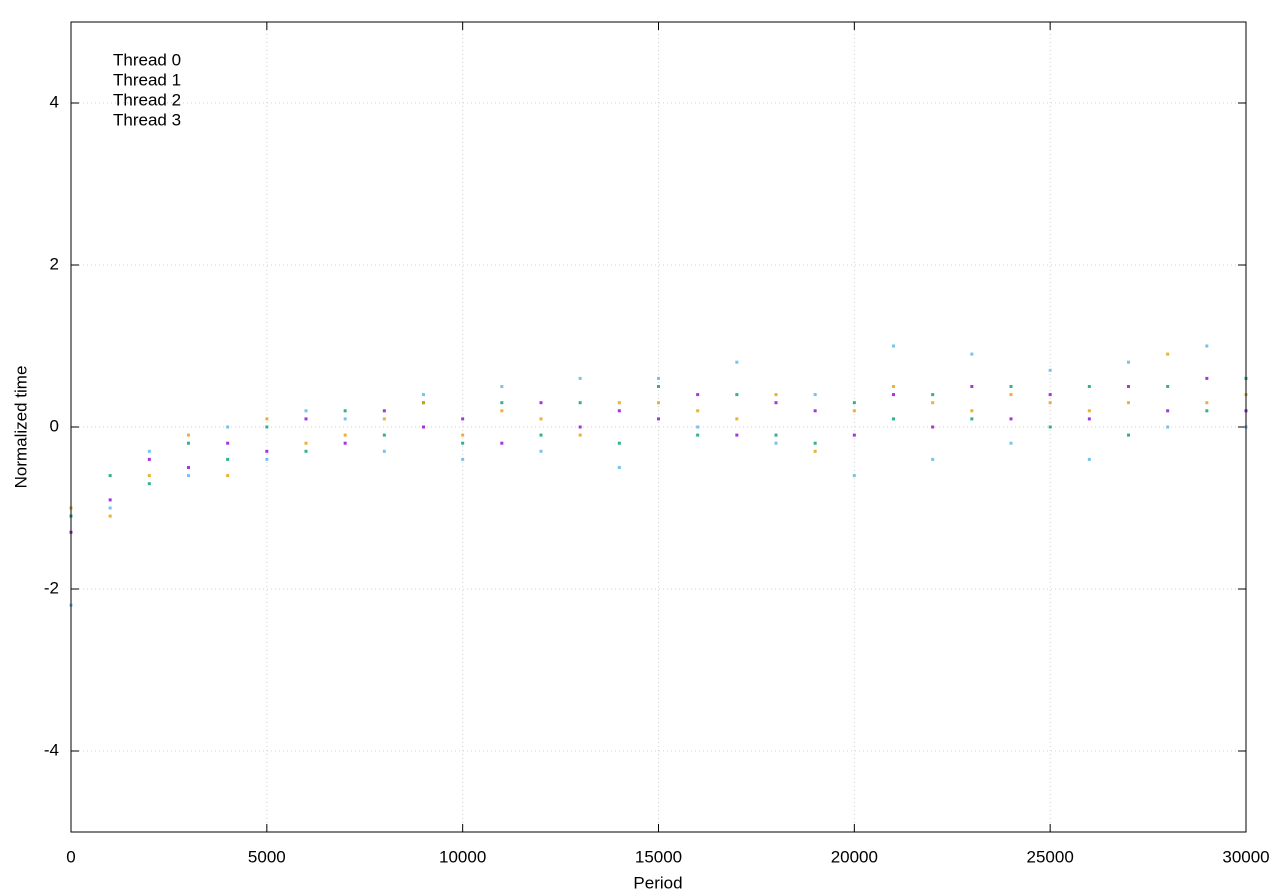 Image resolution: width=1280 pixels, height=896 pixels. Describe the element at coordinates (147, 59) in the screenshot. I see `legend-label: Thread 0` at that location.